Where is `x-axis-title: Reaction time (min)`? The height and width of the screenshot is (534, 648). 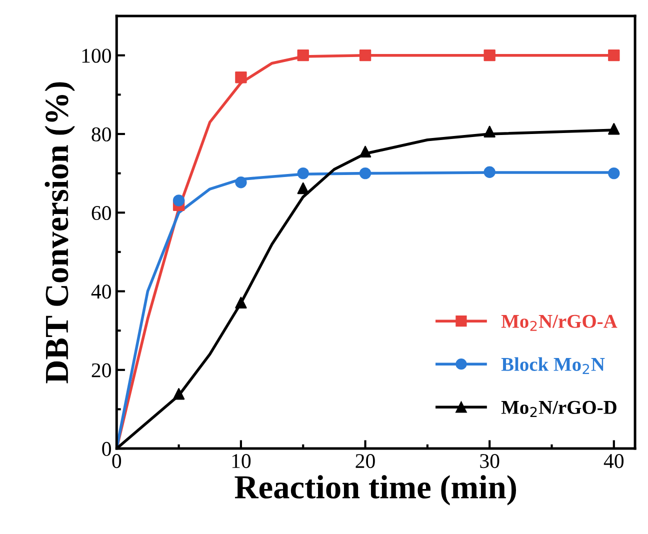
x-axis-title: Reaction time (min) is located at coordinates (375, 490).